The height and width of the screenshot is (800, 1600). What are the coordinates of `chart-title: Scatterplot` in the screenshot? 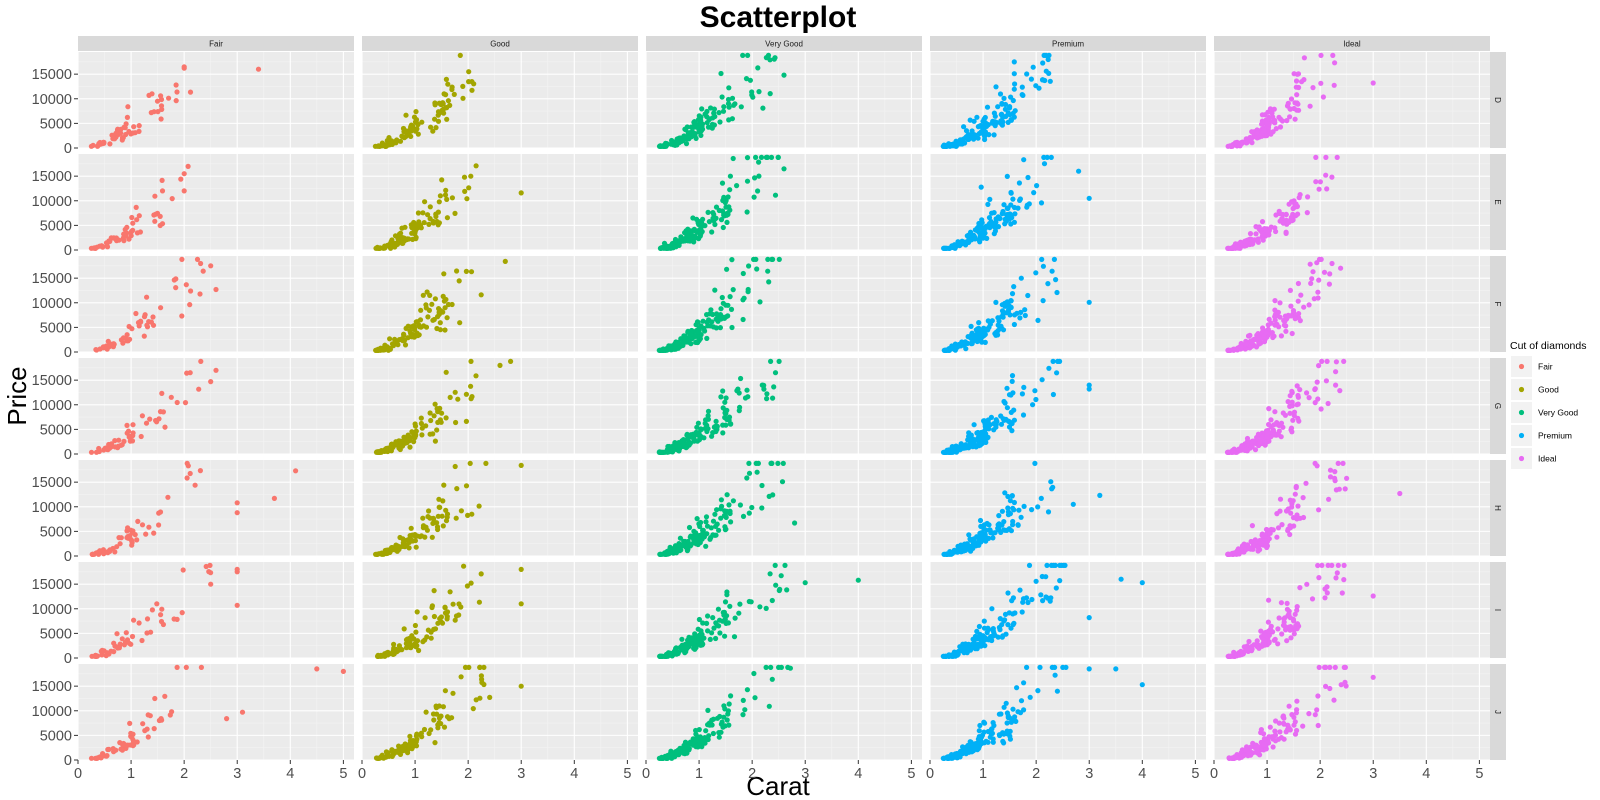 It's located at (778, 17).